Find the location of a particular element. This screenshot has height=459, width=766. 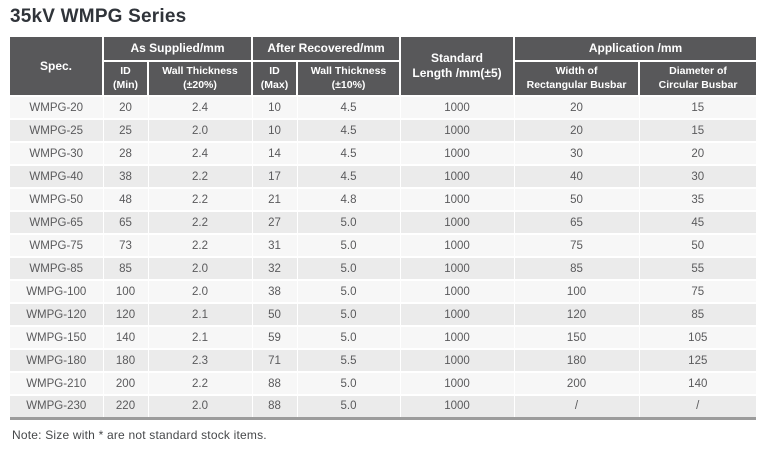

table-row: WMPG-230 220 2.0 88 5.0 1000// is located at coordinates (383, 406).